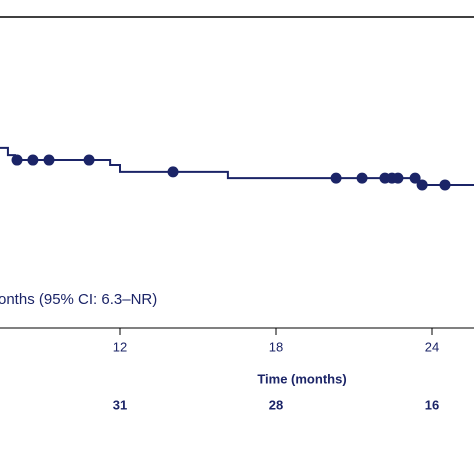  I want to click on at-risk-count: 31, so click(120, 404).